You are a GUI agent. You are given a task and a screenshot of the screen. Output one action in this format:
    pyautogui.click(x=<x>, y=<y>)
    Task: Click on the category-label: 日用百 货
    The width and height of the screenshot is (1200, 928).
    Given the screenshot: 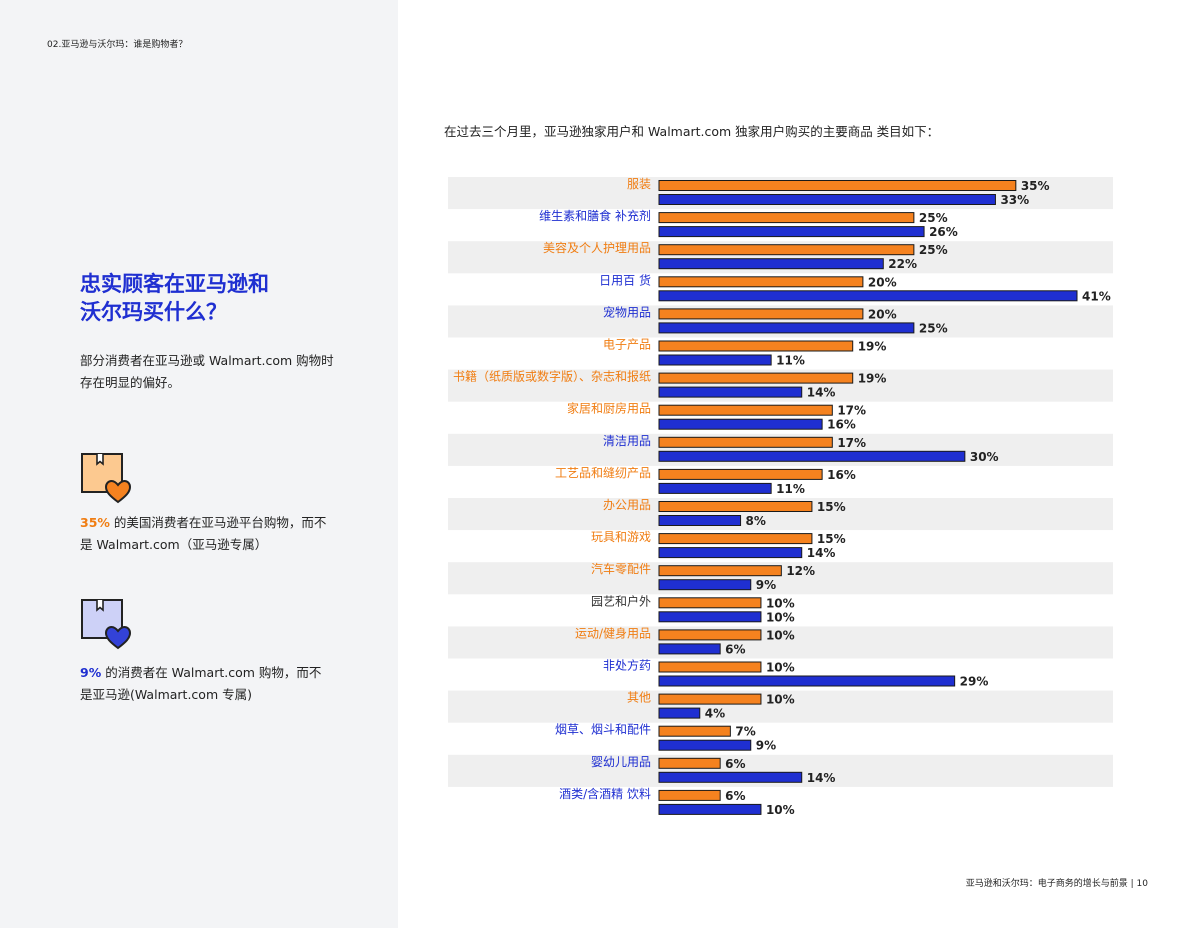 What is the action you would take?
    pyautogui.click(x=625, y=279)
    